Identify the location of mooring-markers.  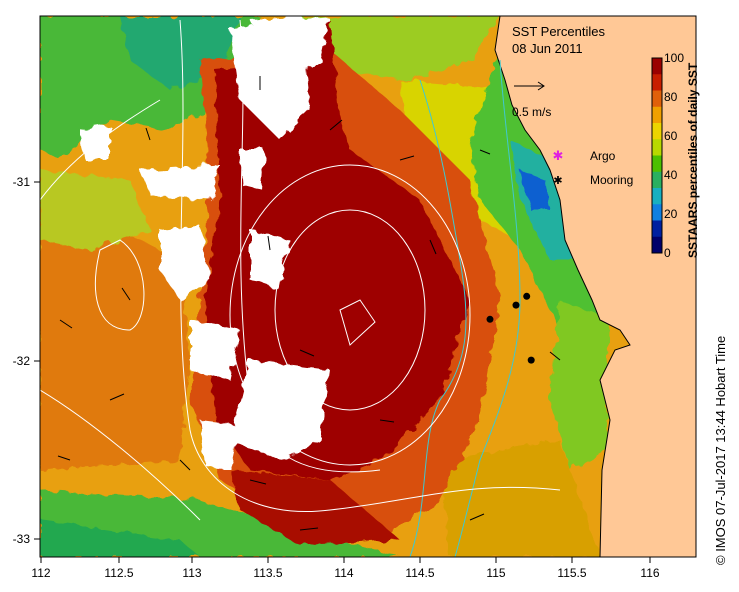
(510, 328).